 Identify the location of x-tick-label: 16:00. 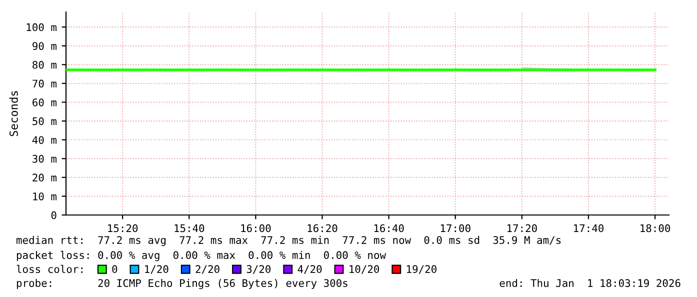
(256, 228).